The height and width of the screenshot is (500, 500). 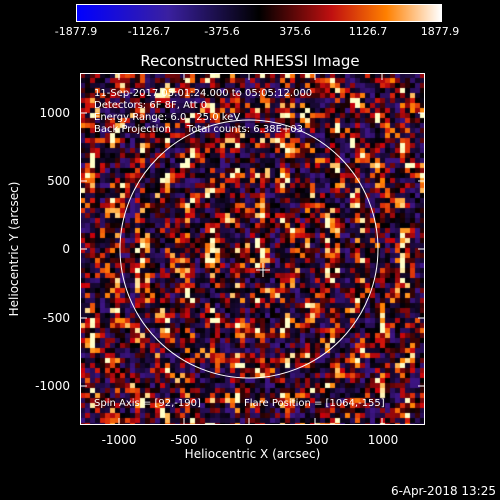 I want to click on plot-title: Reconstructed RHESSI Image, so click(x=250, y=61).